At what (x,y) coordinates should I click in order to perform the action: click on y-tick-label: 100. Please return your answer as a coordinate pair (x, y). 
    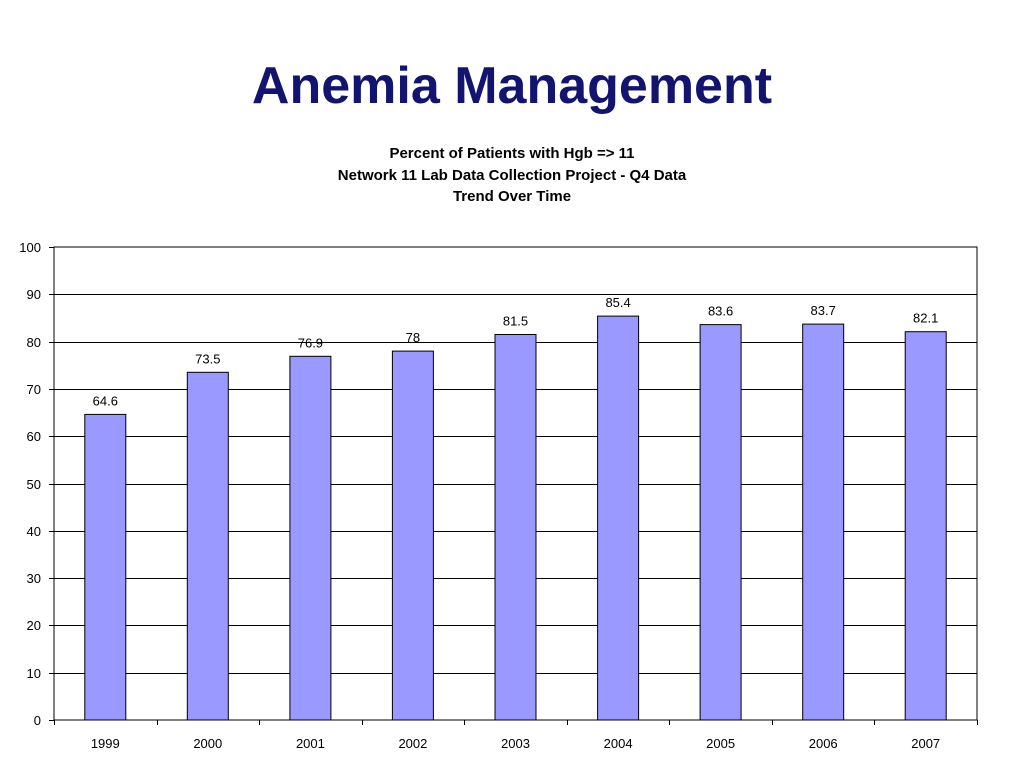
    Looking at the image, I should click on (30, 247).